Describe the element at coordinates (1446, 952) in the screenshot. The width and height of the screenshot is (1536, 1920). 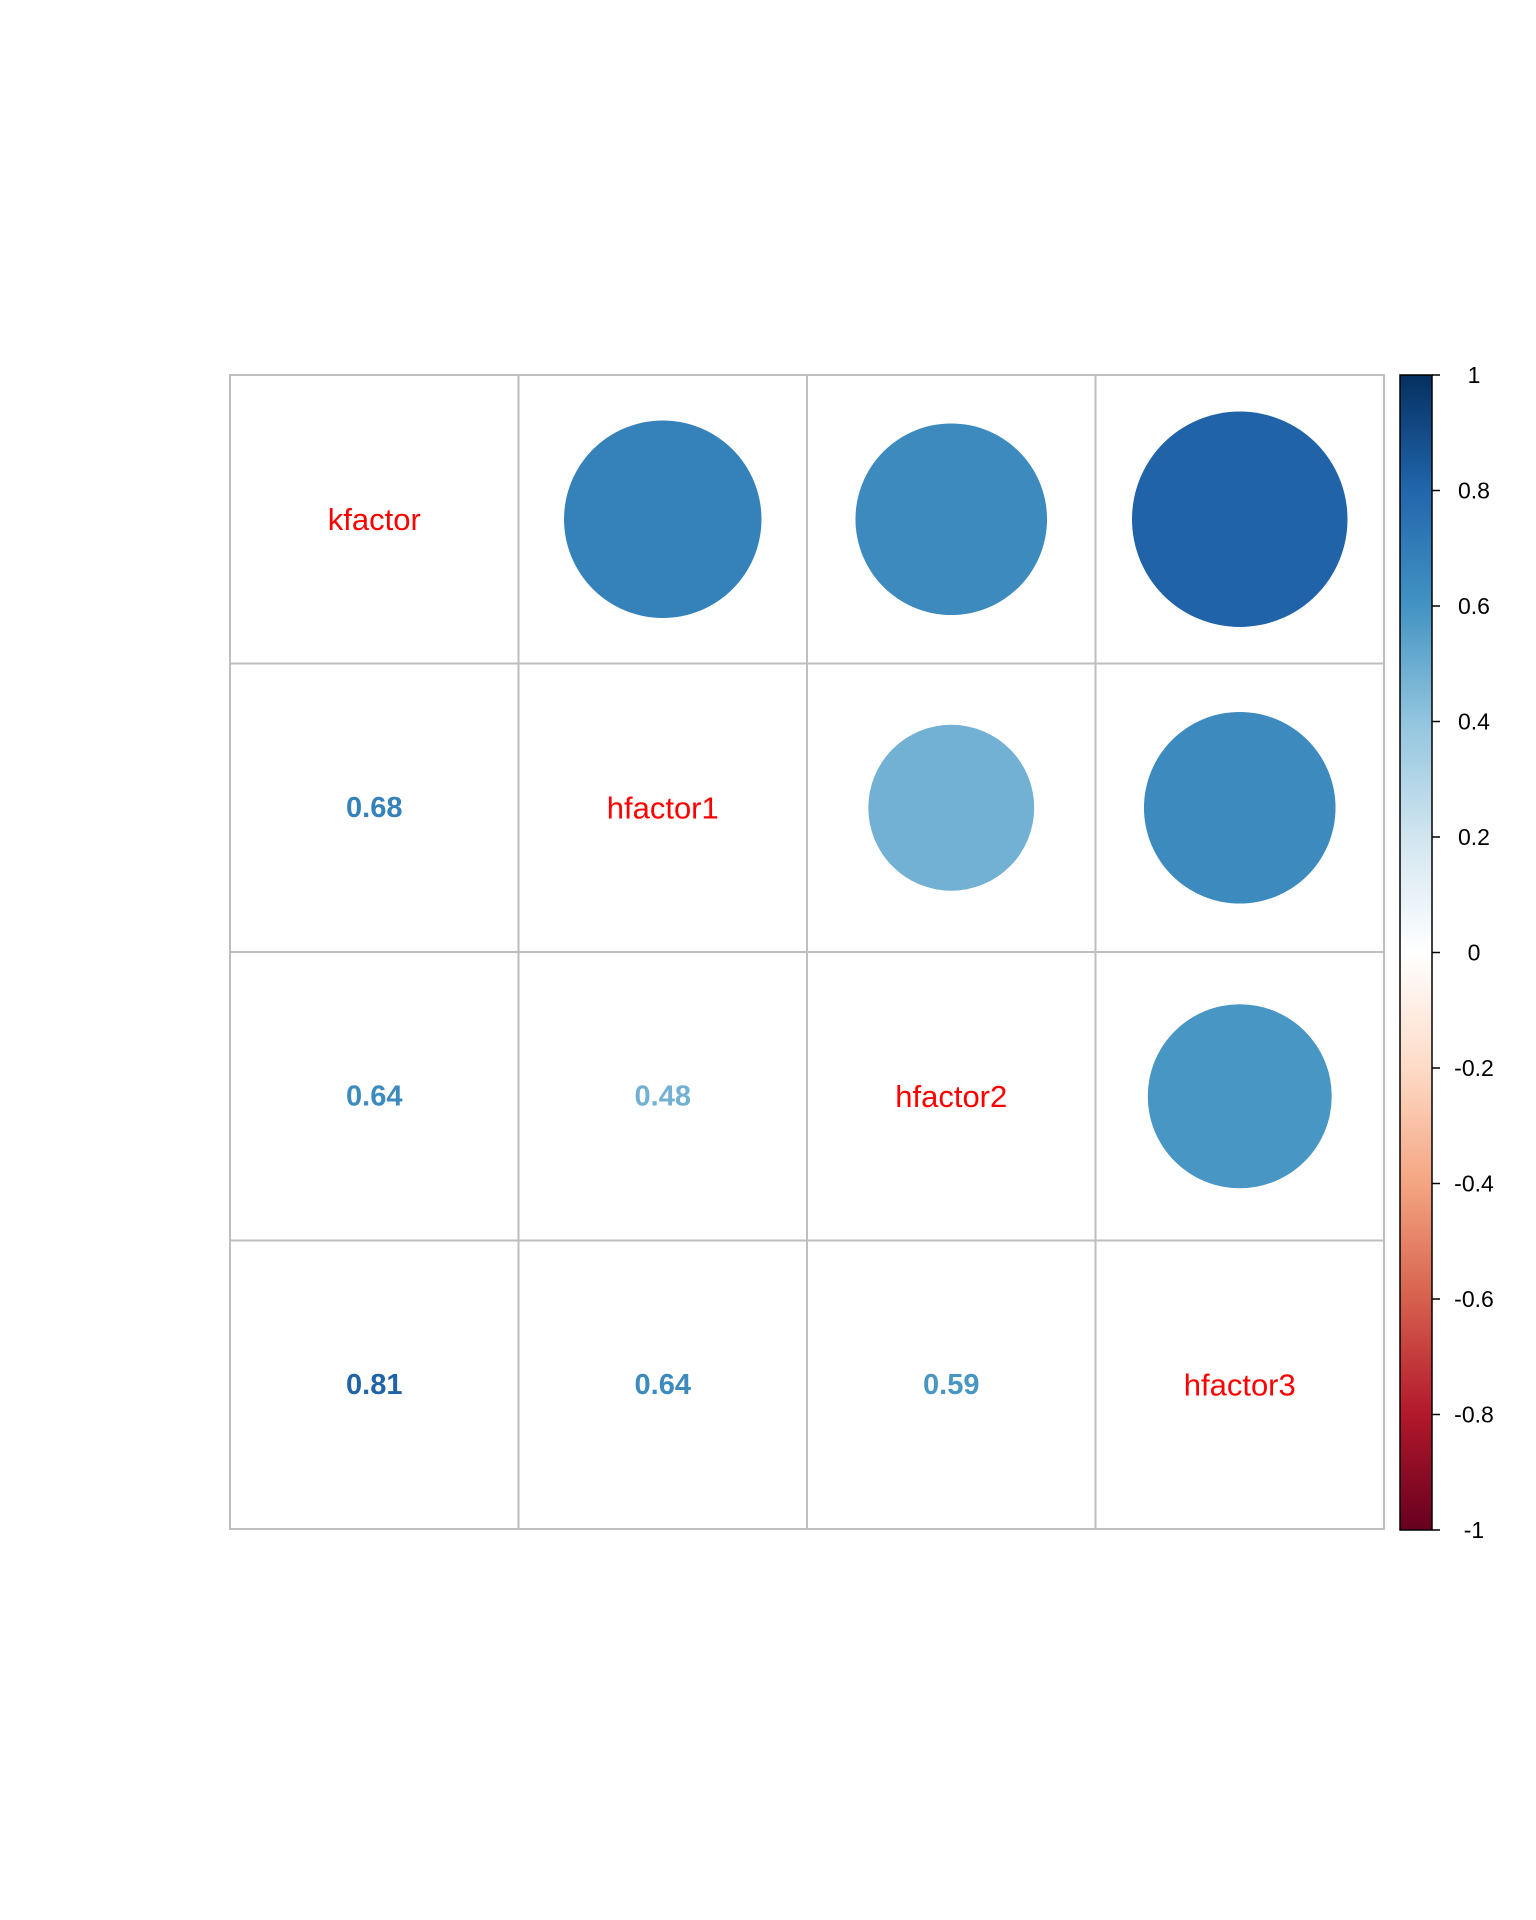
I see `colorbar: 1 0.8 0.6 0.4 0.2 0 -0.2 -0.4 -0.6 -0.8 -1` at that location.